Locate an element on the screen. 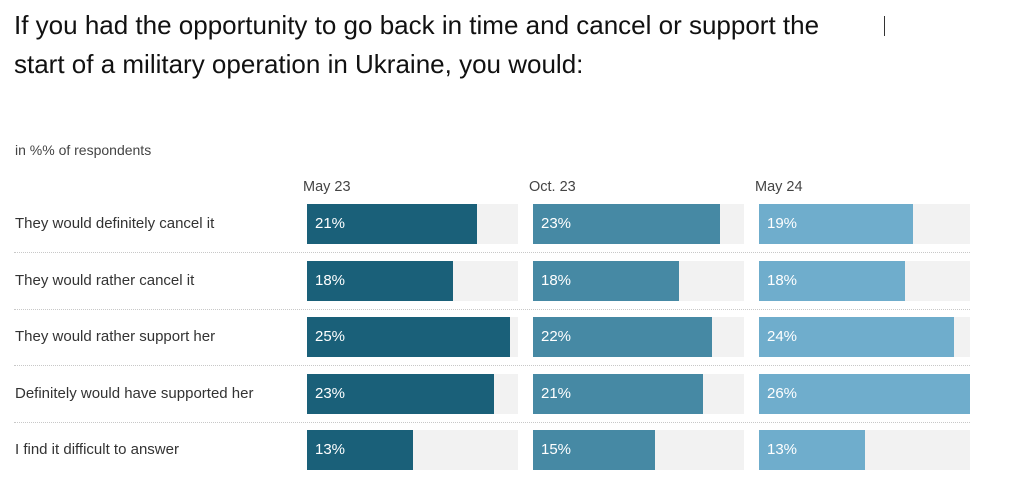 The height and width of the screenshot is (483, 1024). data-label: 22% is located at coordinates (556, 336).